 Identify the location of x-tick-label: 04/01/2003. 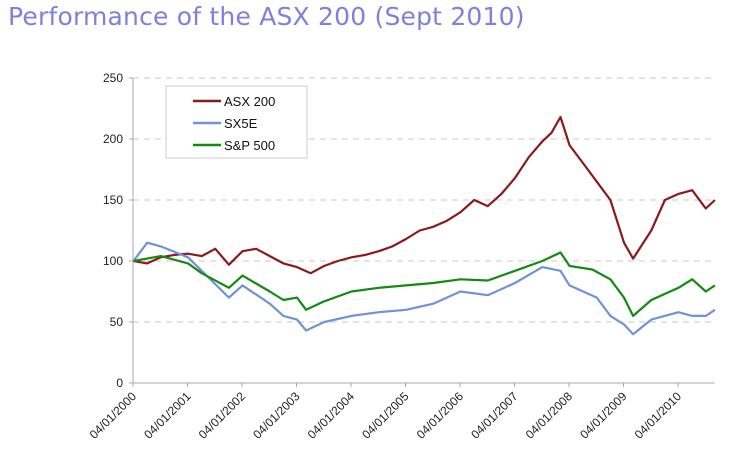
(276, 415).